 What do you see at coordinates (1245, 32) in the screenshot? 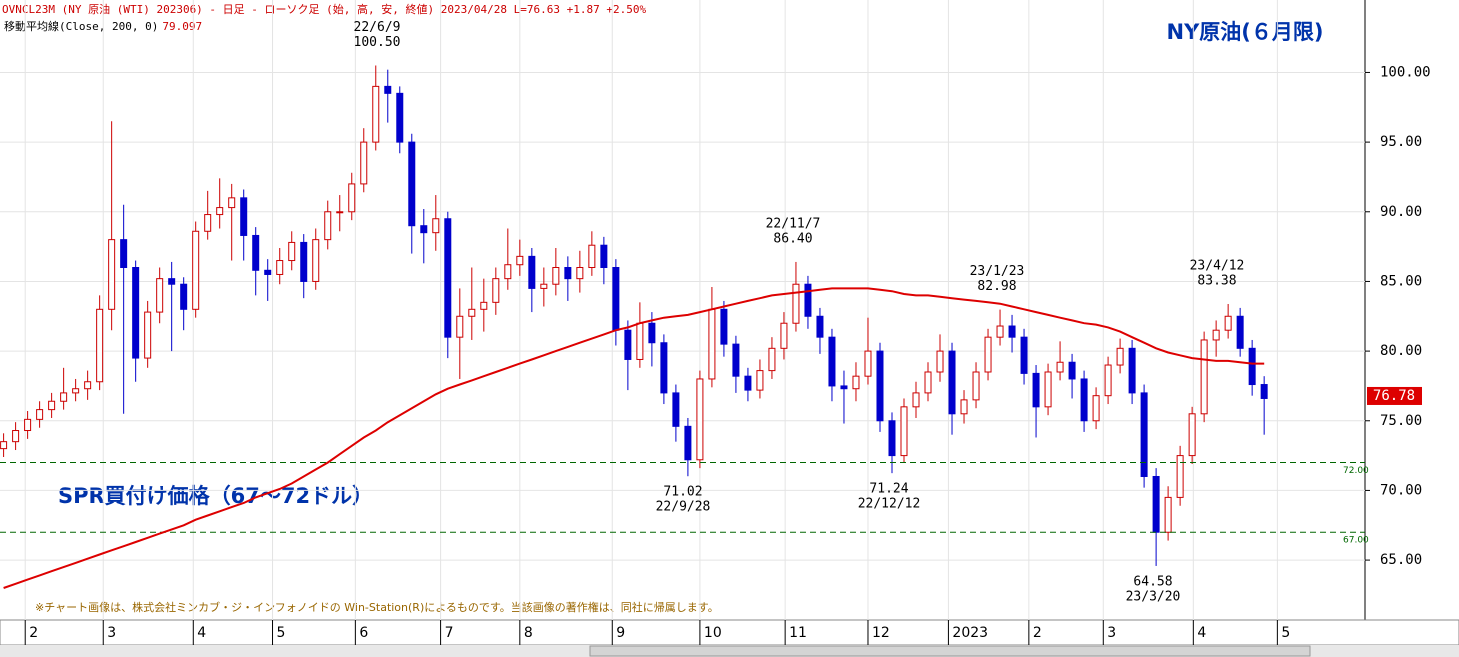
I see `chart-title: NY原油(６月限)` at bounding box center [1245, 32].